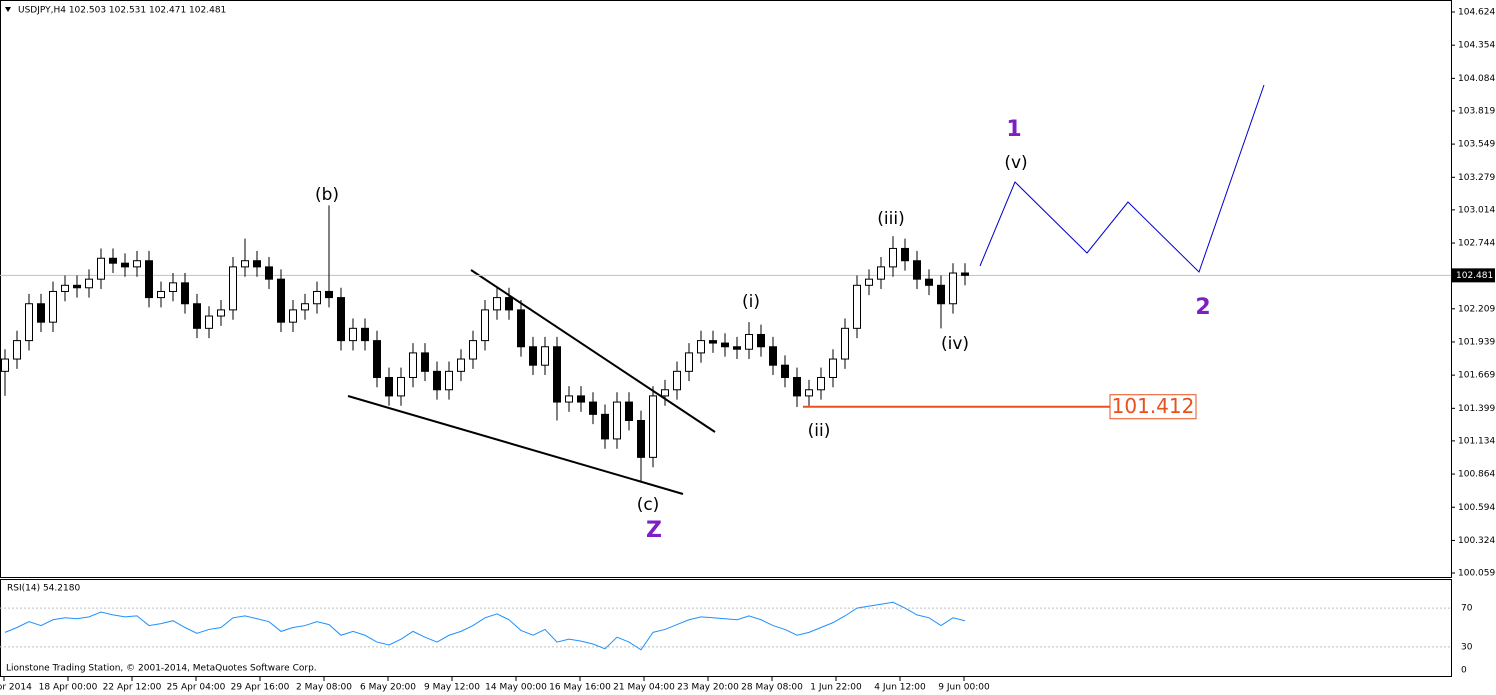 This screenshot has width=1496, height=695. What do you see at coordinates (43, 589) in the screenshot?
I see `rsi-title: RSI(14) 54.2180` at bounding box center [43, 589].